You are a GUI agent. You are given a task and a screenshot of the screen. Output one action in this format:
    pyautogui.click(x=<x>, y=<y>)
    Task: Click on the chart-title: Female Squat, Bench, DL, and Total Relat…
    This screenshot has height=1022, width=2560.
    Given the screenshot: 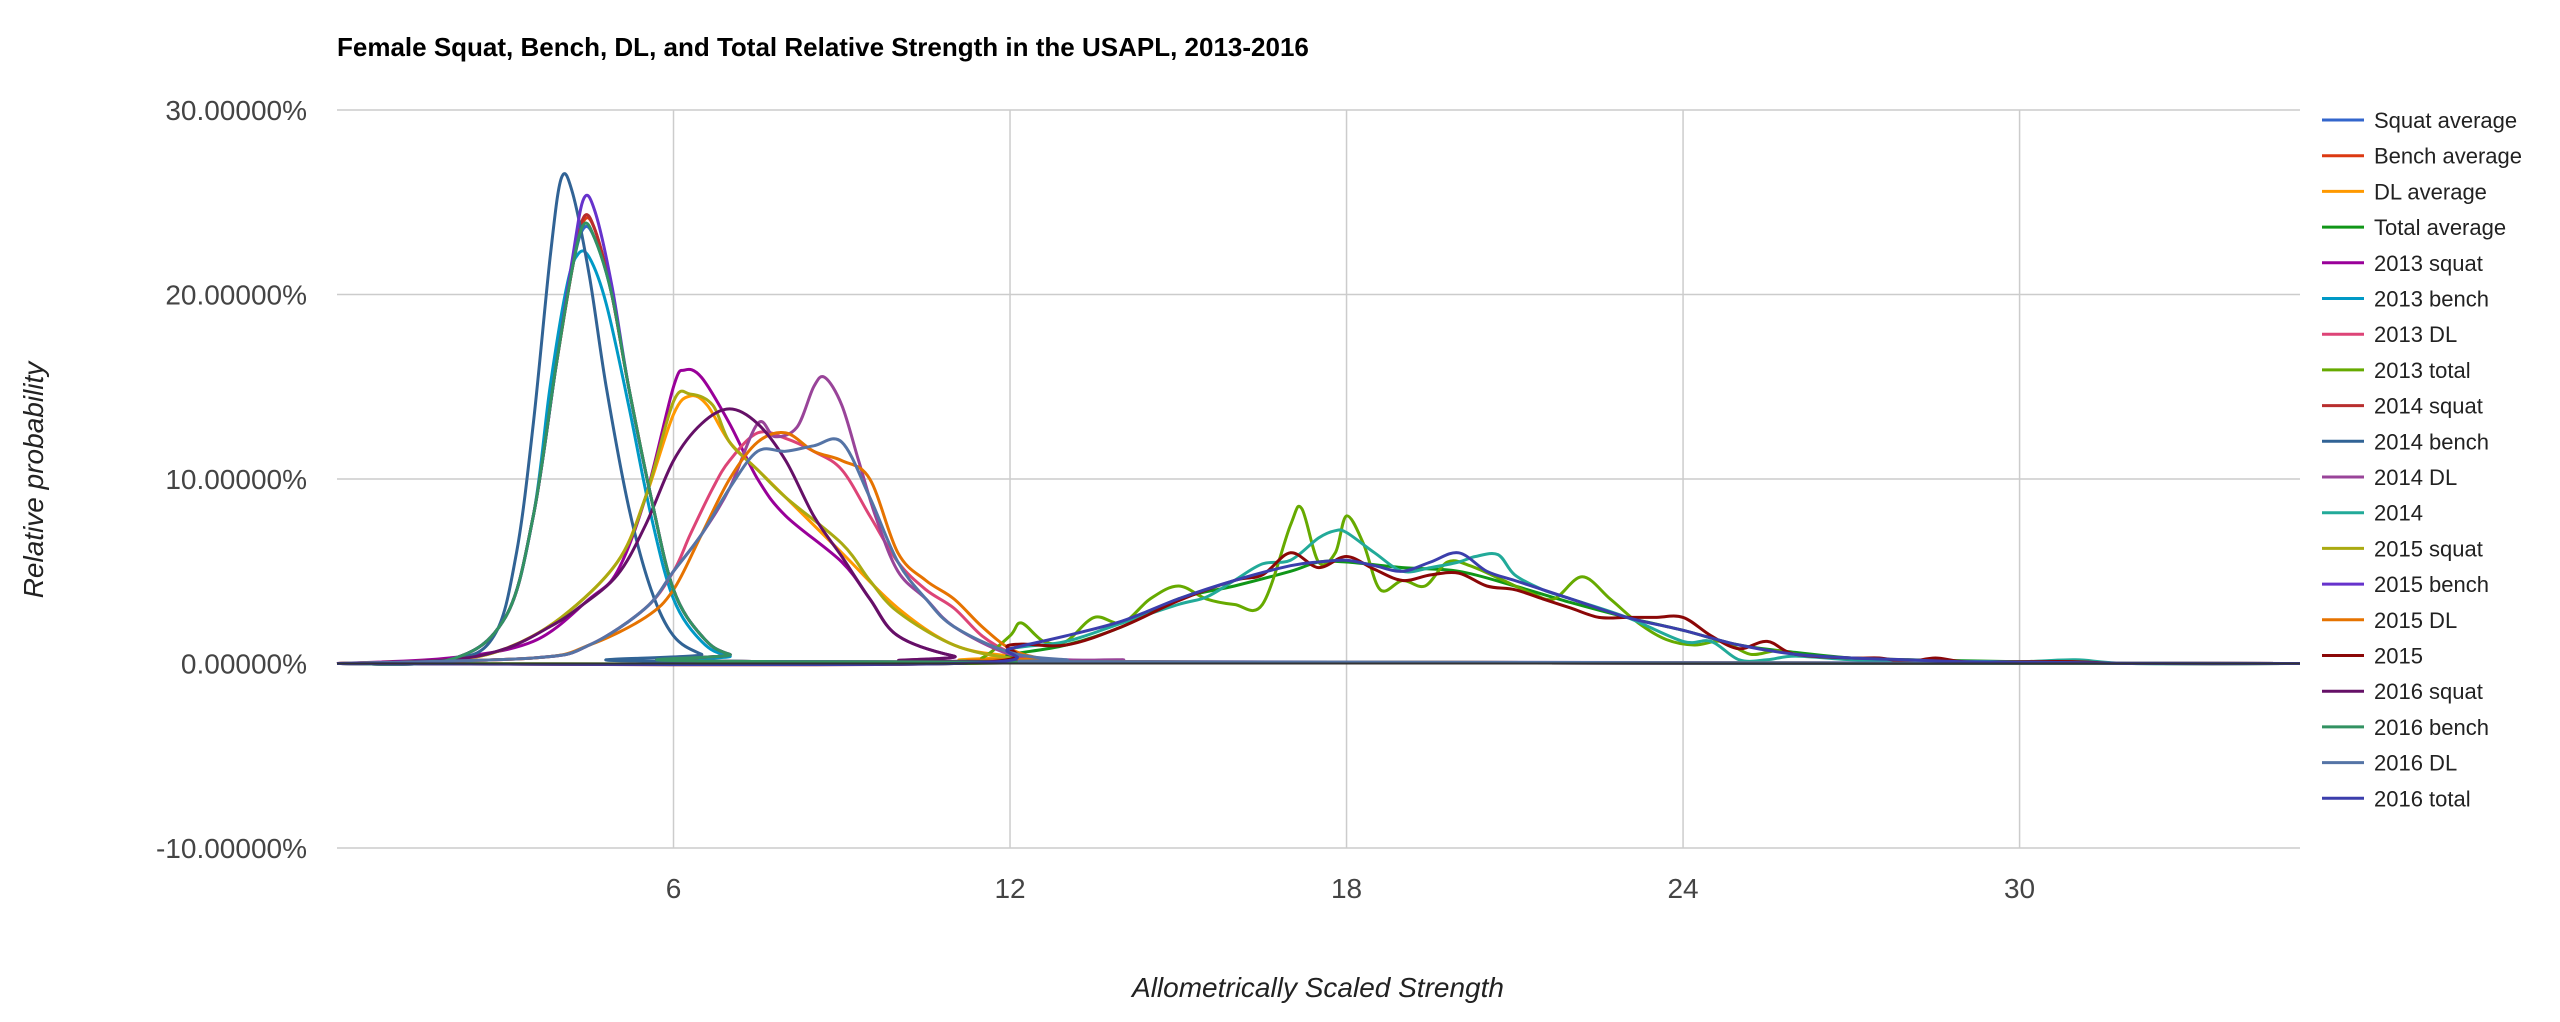 What is the action you would take?
    pyautogui.click(x=823, y=47)
    